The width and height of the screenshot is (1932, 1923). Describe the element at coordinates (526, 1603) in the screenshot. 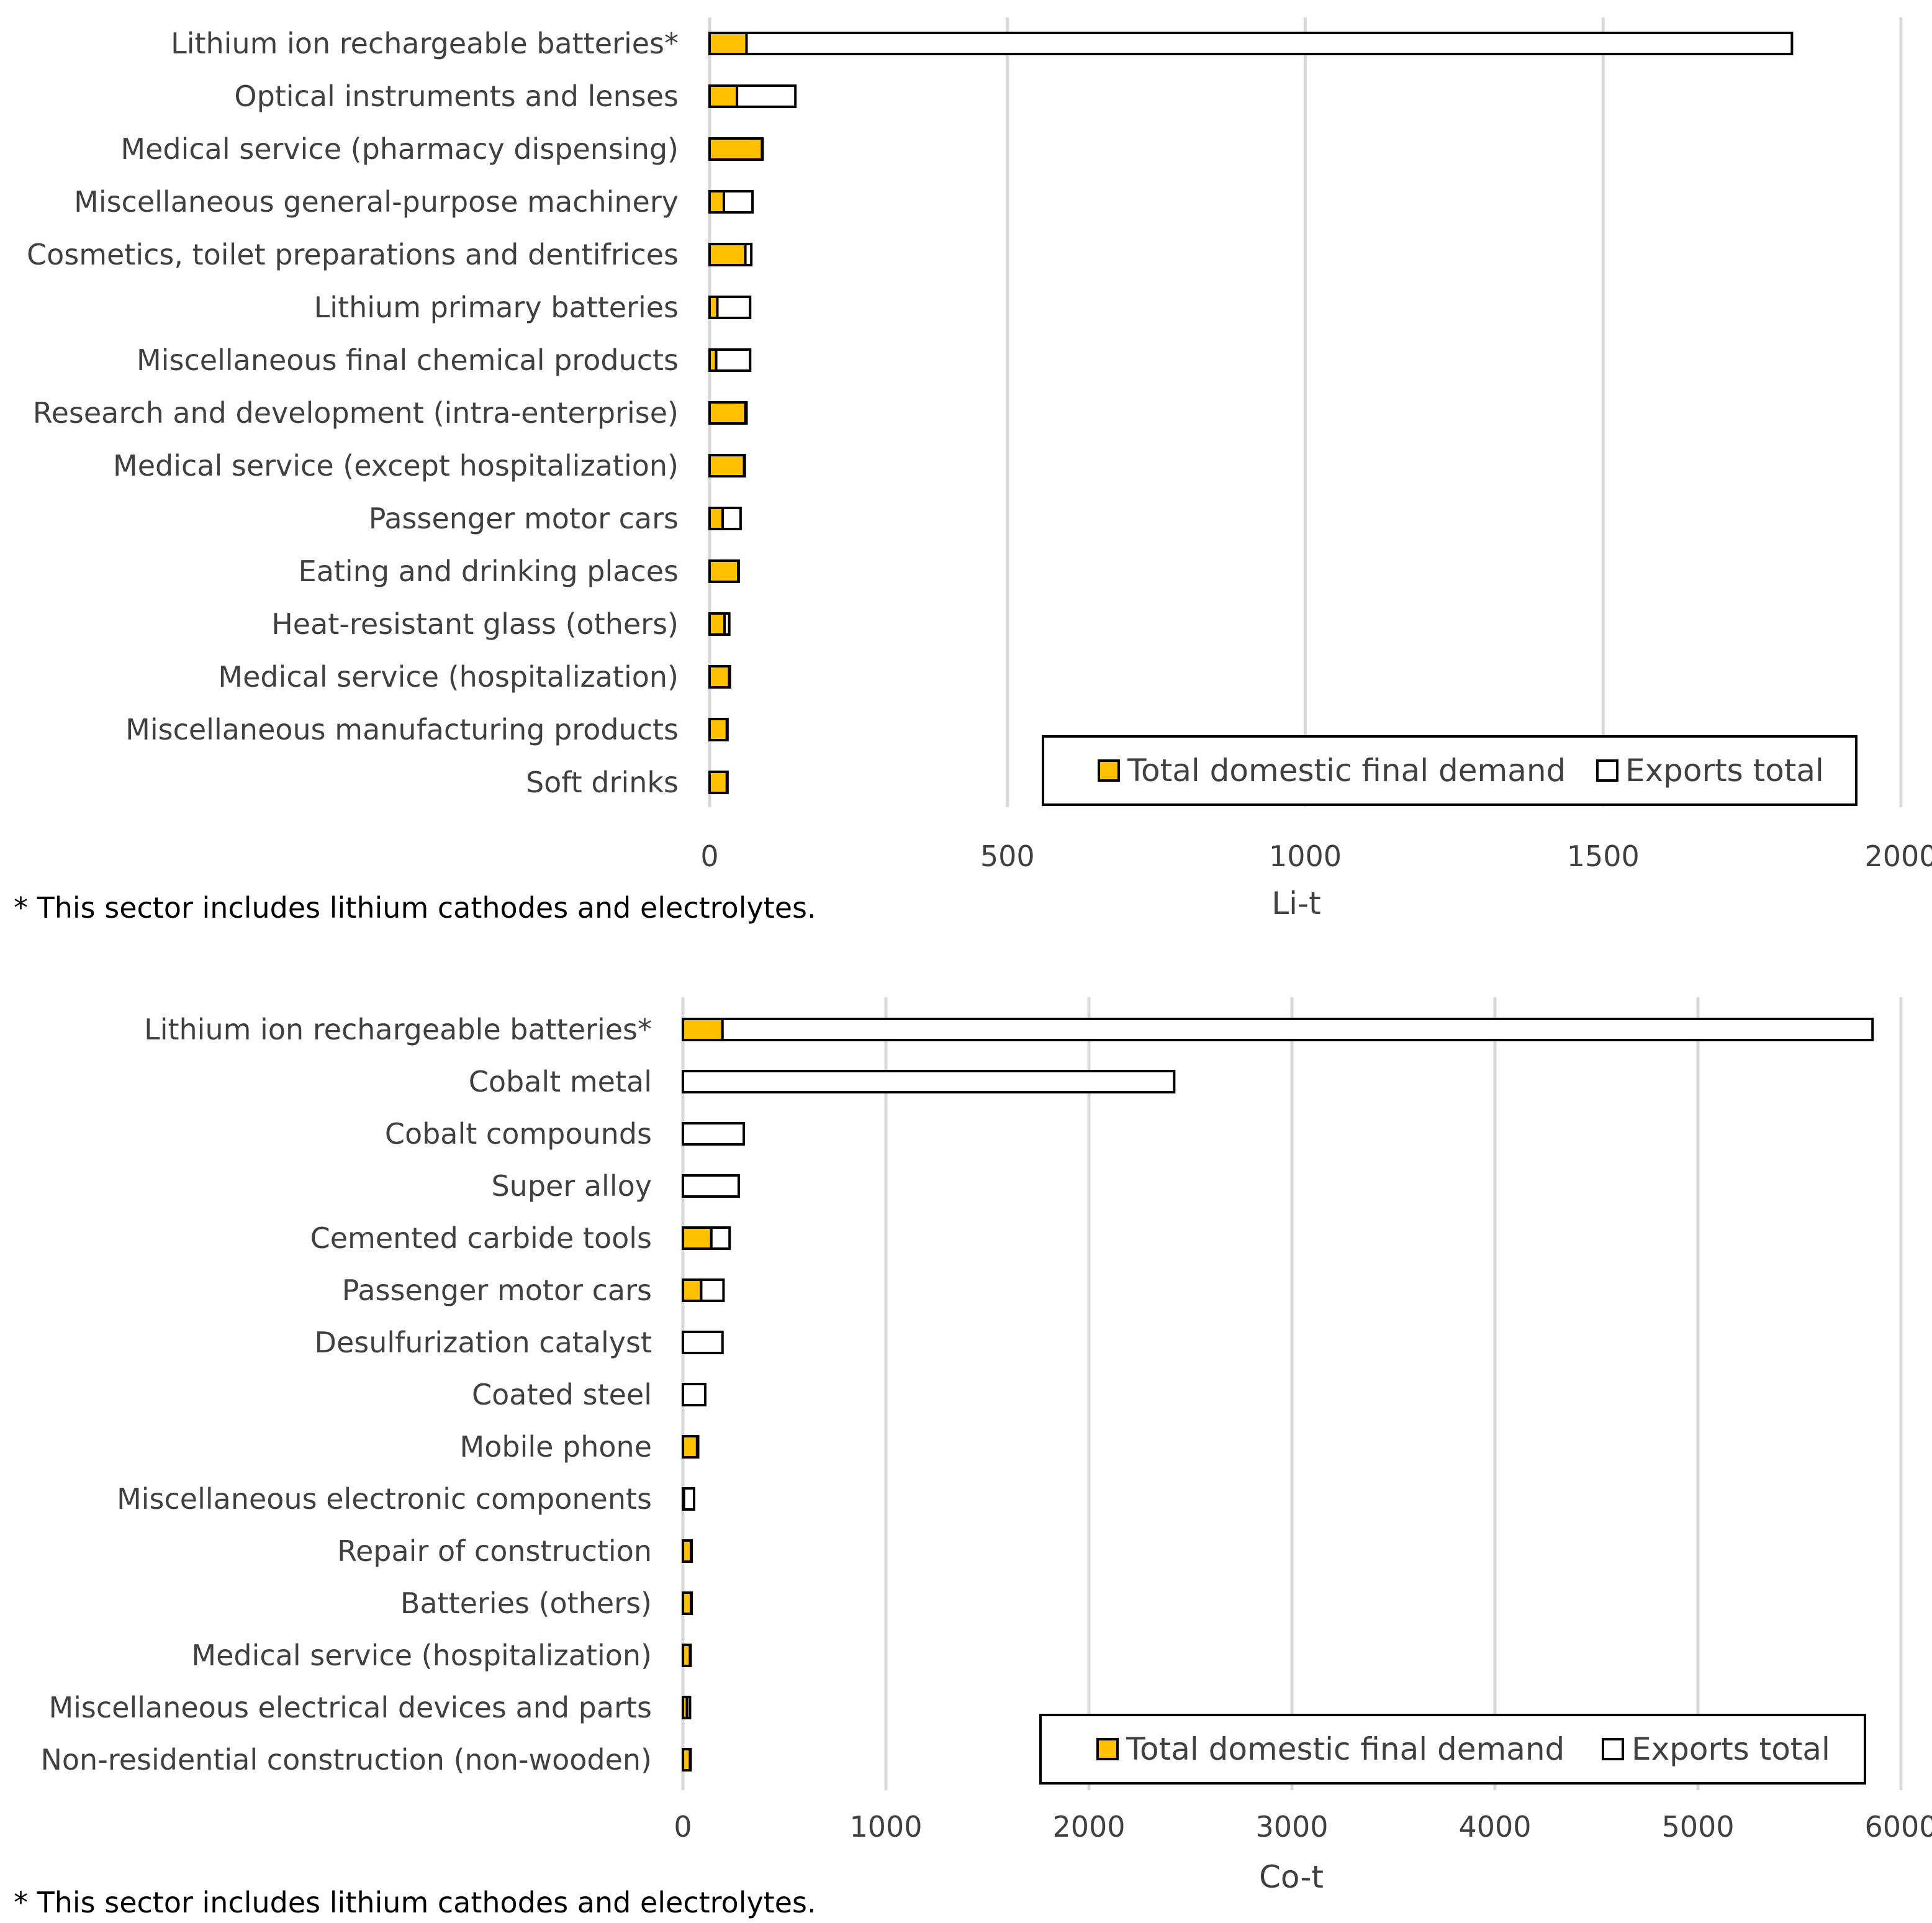

I see `category-label: Batteries (others)` at that location.